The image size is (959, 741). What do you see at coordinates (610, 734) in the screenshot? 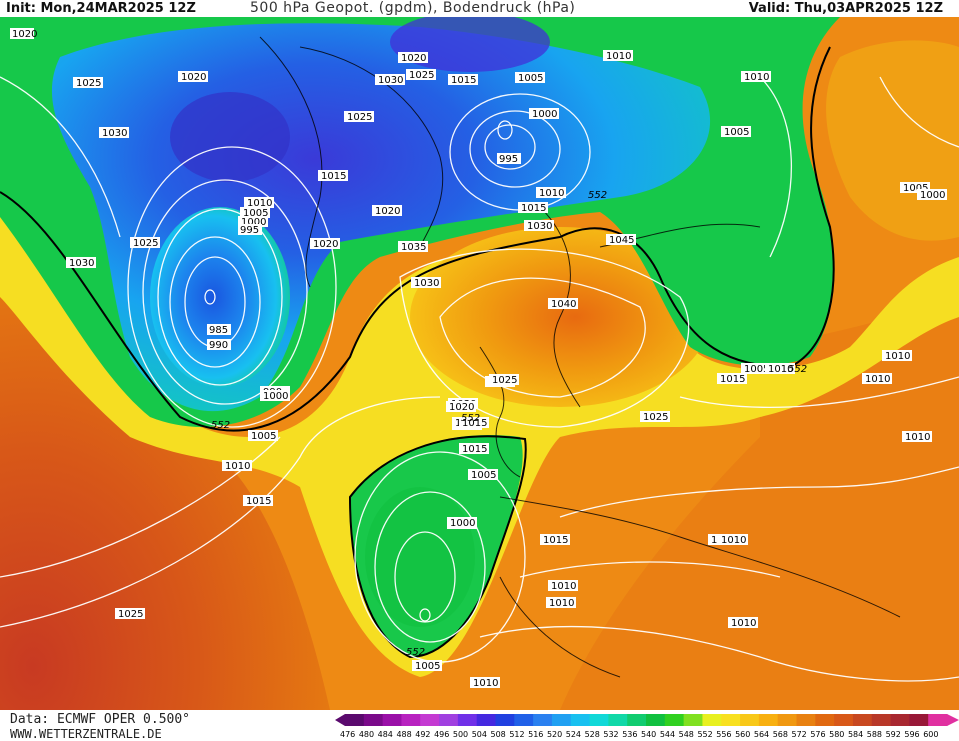
I see `legend-level-label: 532` at bounding box center [610, 734].